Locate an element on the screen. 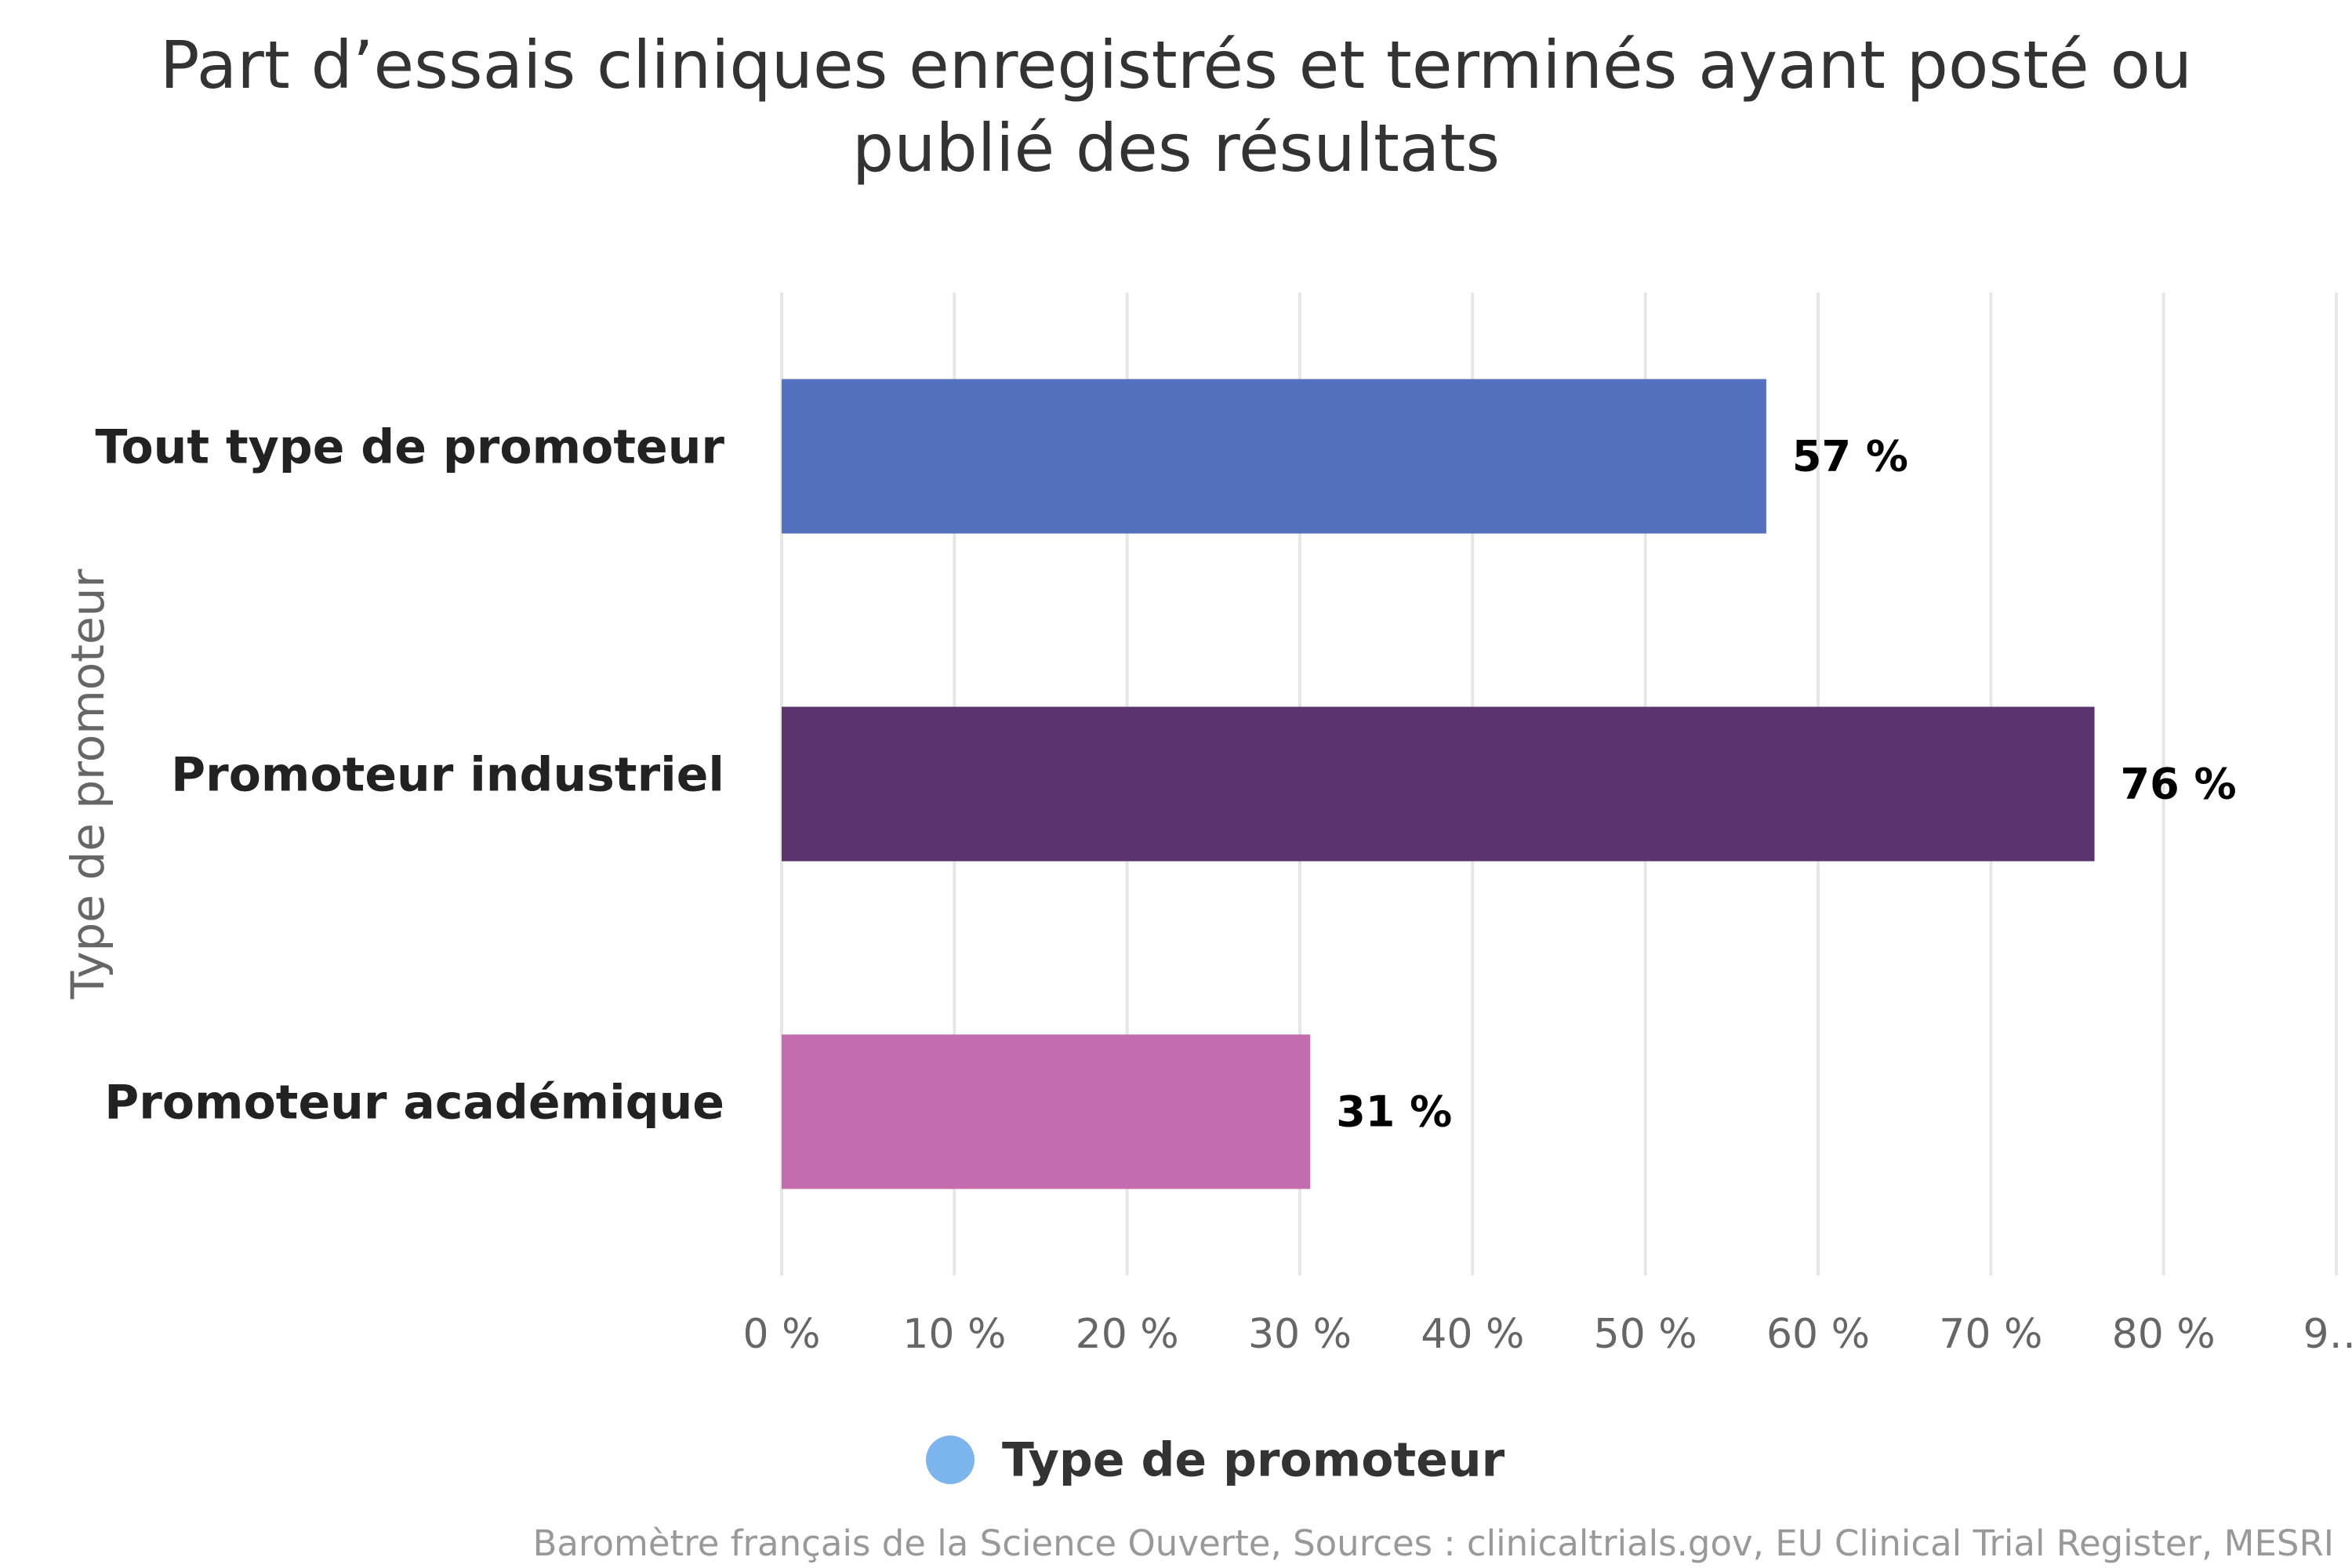 This screenshot has width=2352, height=1568. x-tick-label: 30 % is located at coordinates (1300, 1334).